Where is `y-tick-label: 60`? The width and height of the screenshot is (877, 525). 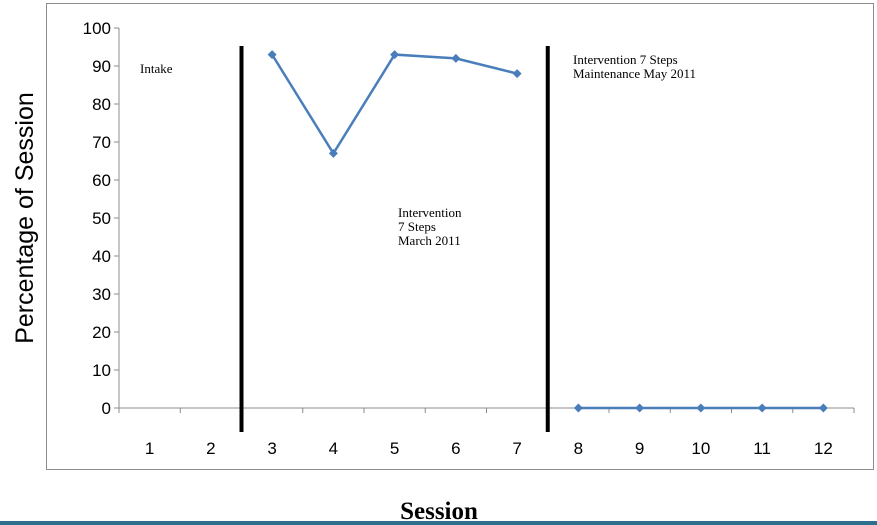 y-tick-label: 60 is located at coordinates (101, 180).